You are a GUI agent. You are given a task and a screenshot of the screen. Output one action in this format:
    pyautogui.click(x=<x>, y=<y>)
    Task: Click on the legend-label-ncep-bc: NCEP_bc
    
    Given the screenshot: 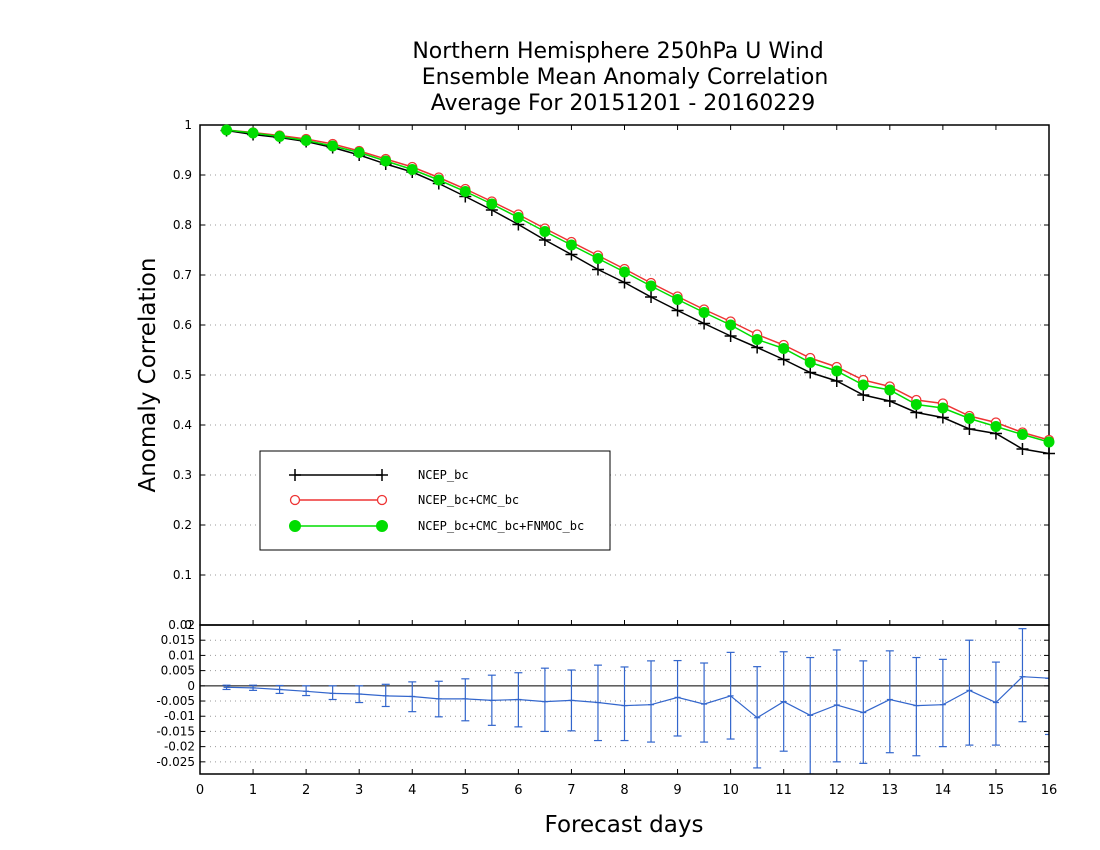 What is the action you would take?
    pyautogui.click(x=443, y=475)
    